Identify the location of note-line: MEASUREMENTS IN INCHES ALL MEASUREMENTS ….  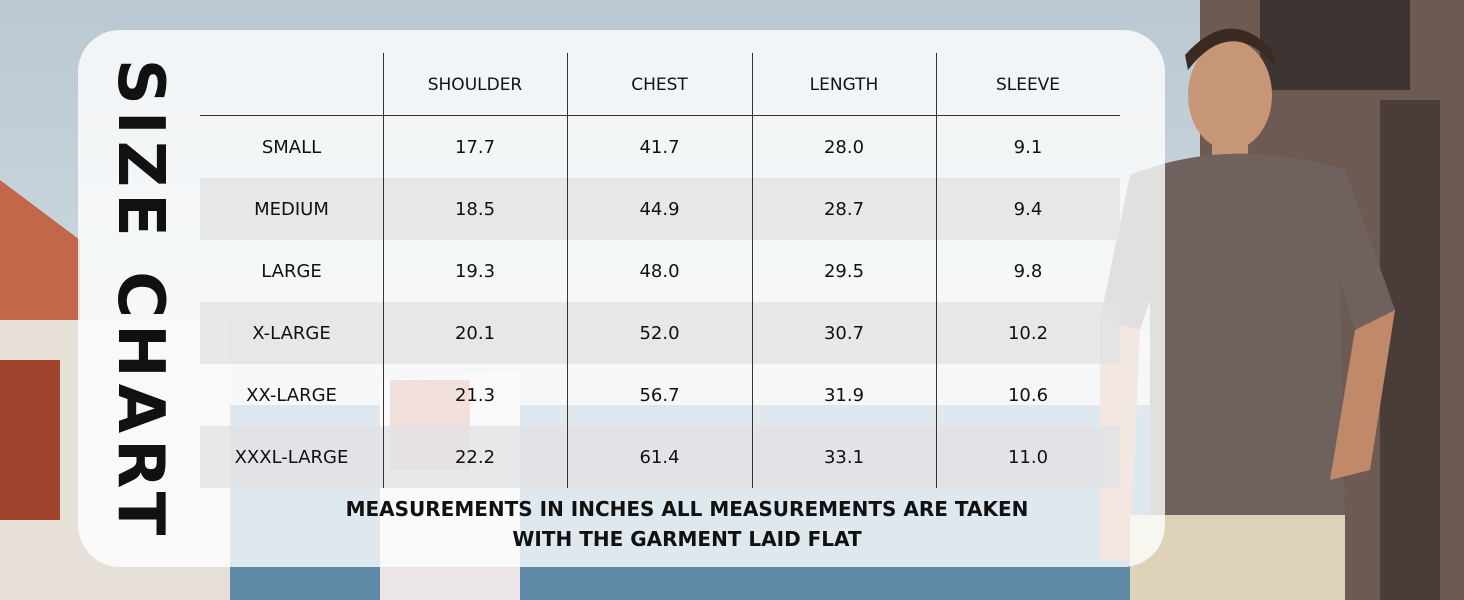
(687, 509).